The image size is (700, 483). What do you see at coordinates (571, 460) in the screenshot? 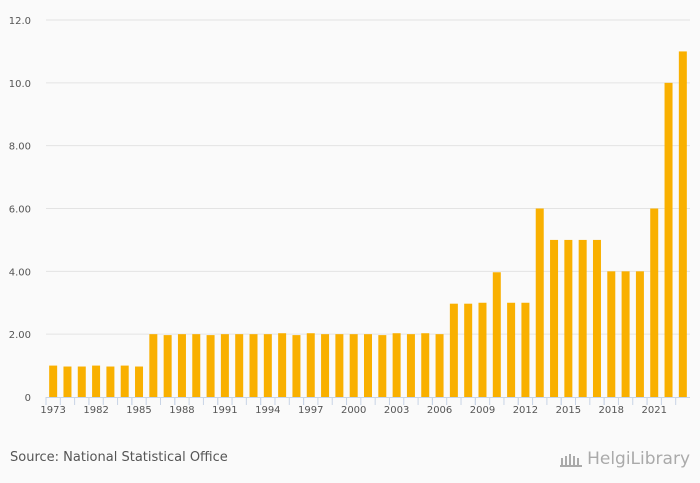
I see `library-building-icon` at bounding box center [571, 460].